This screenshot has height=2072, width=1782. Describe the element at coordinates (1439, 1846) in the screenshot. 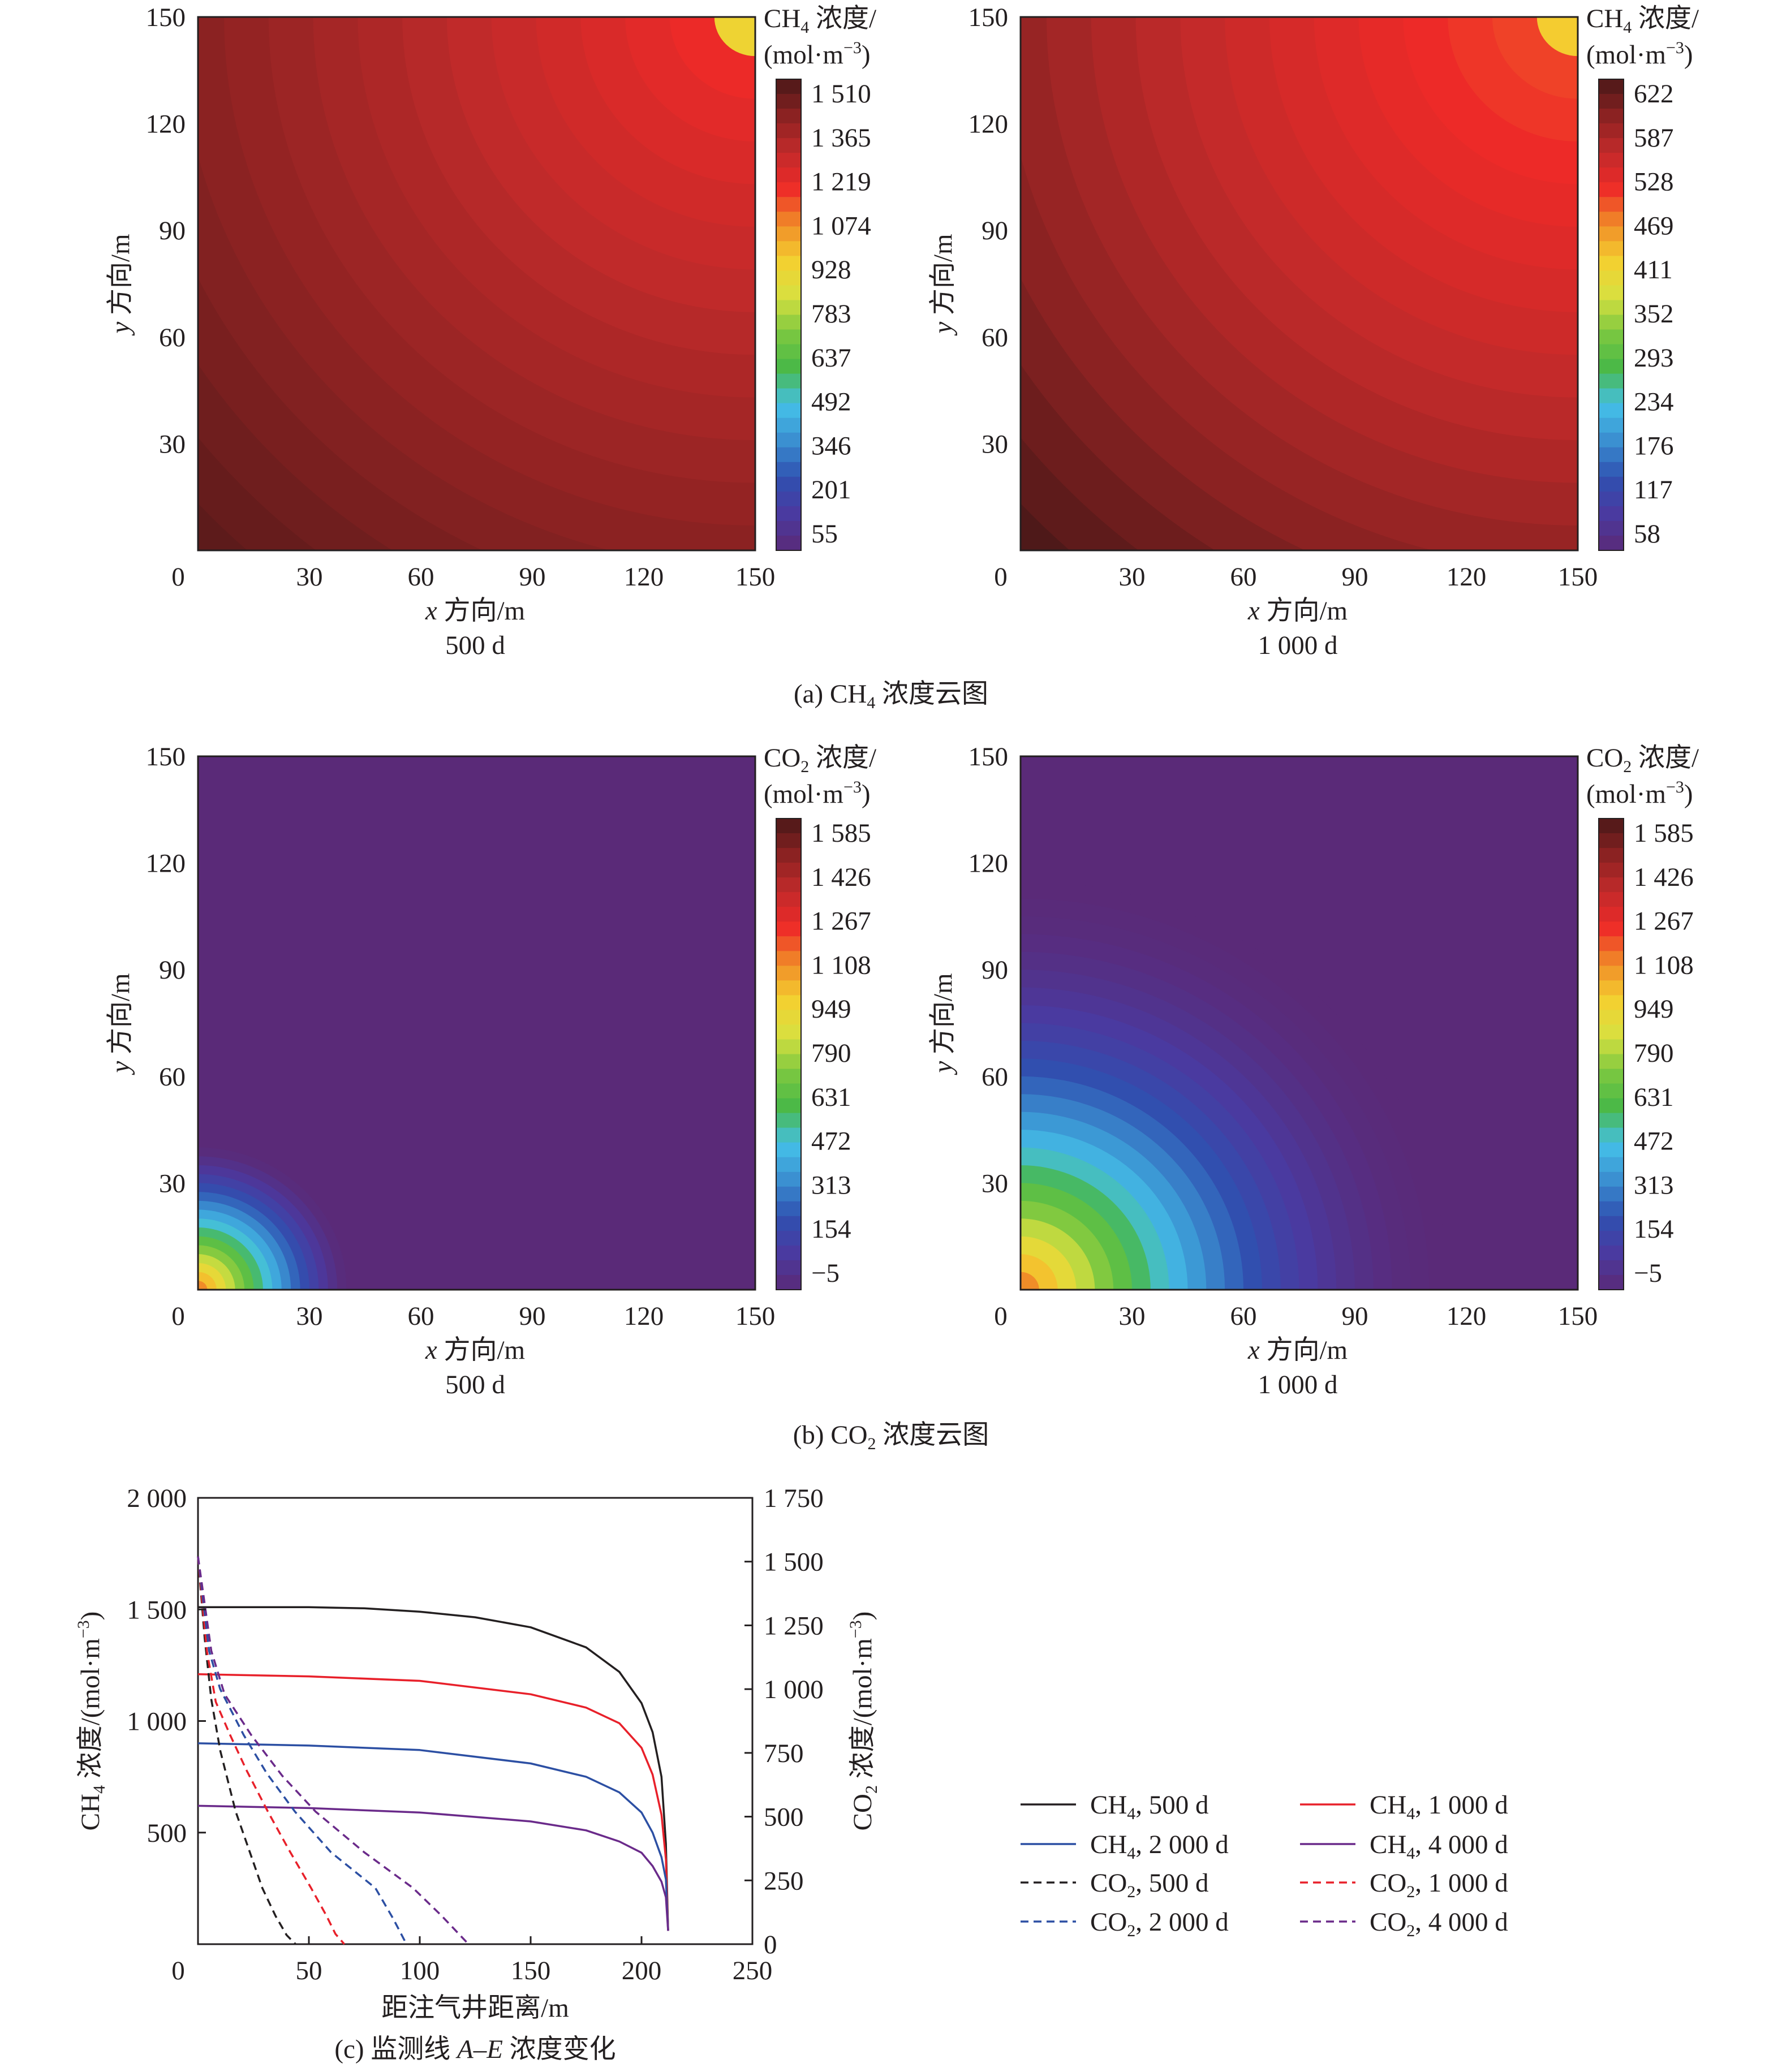

I see `legend-label: CH4, 4 000 d` at that location.